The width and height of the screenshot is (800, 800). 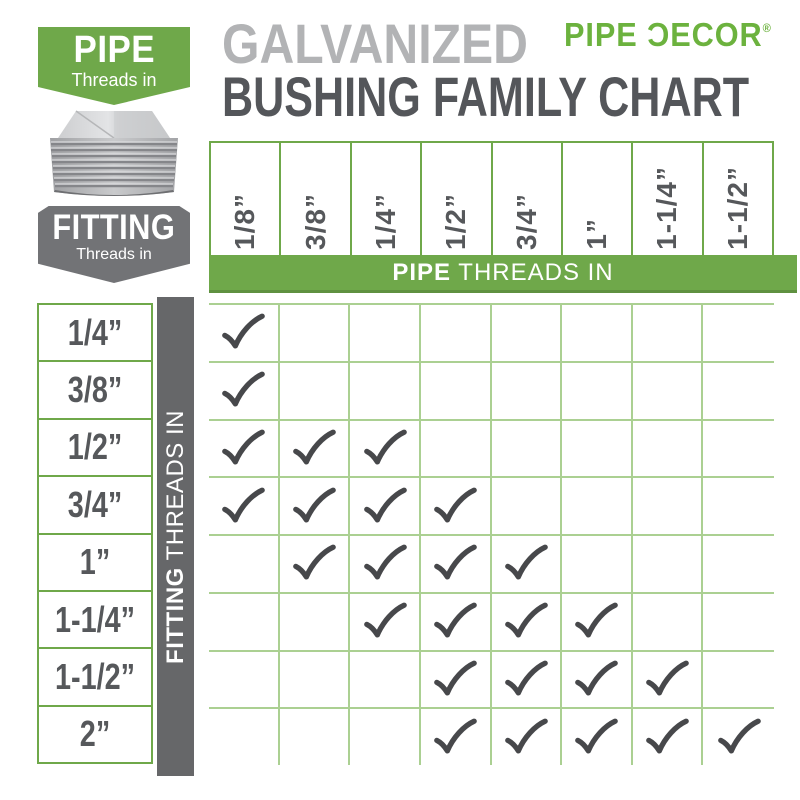 What do you see at coordinates (668, 505) in the screenshot?
I see `grid-cell-r4-c7` at bounding box center [668, 505].